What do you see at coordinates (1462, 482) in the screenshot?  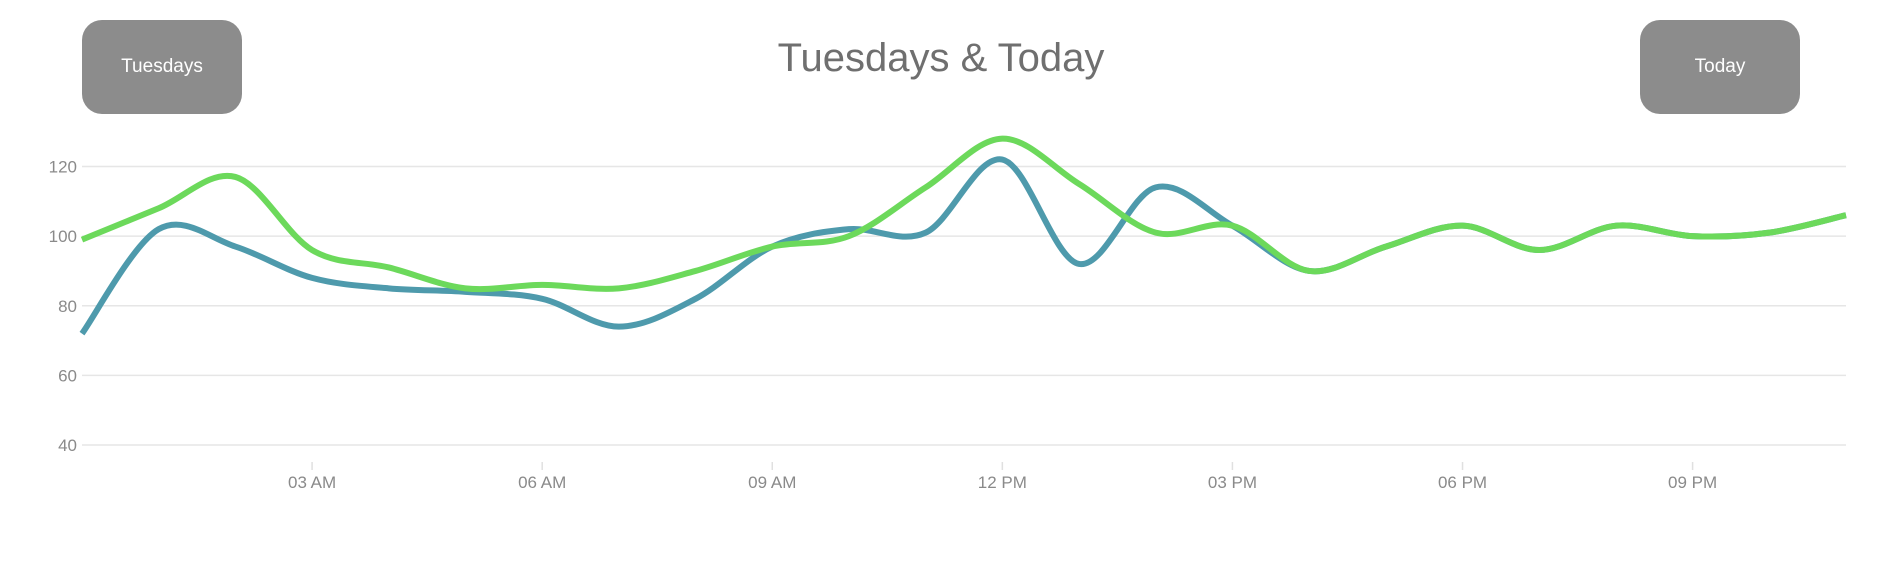 I see `x-tick-label: 06 PM` at bounding box center [1462, 482].